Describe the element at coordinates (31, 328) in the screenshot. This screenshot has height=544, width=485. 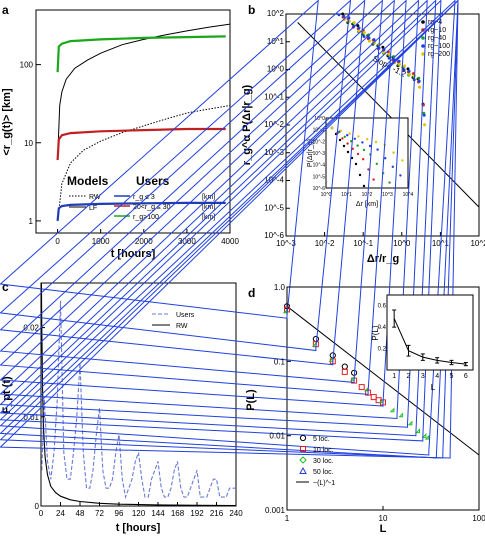
I see `panel-c-ytick-label: 0.02` at that location.